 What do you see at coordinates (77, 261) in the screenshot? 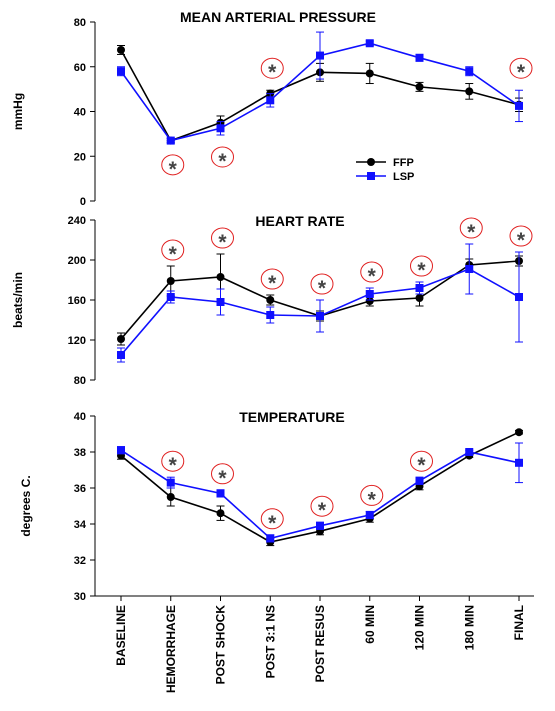
I see `y-tick-label: 200` at bounding box center [77, 261].